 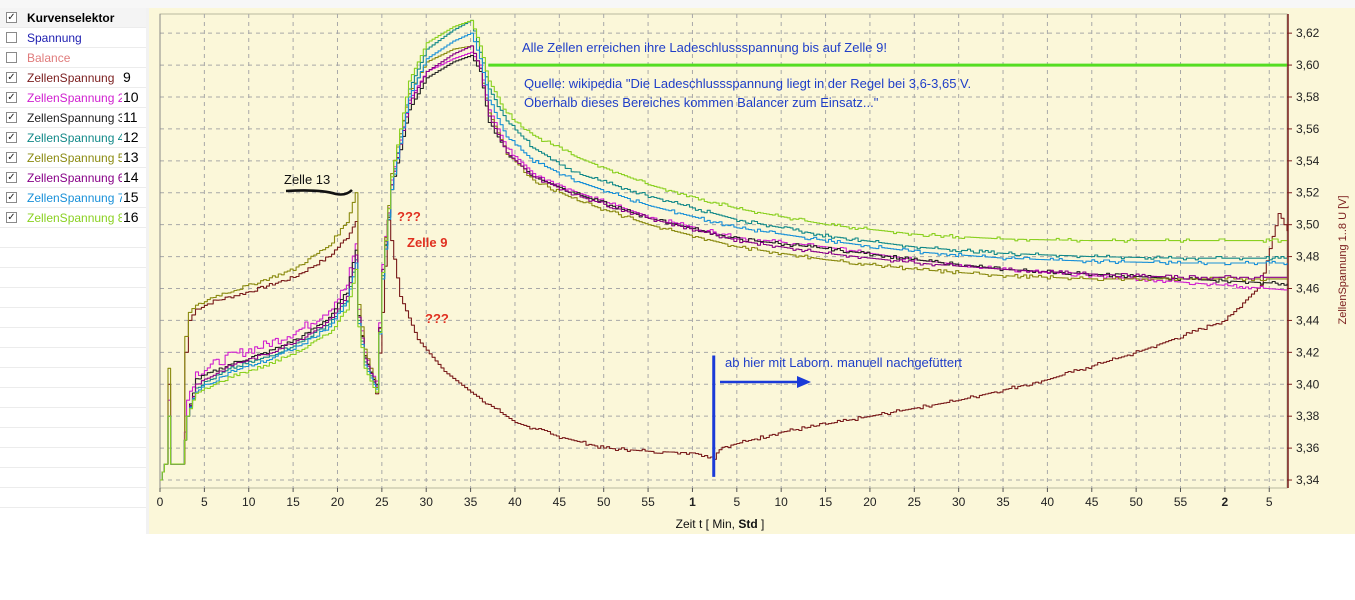 I want to click on legend-item-cell-number: 10, so click(x=130, y=97).